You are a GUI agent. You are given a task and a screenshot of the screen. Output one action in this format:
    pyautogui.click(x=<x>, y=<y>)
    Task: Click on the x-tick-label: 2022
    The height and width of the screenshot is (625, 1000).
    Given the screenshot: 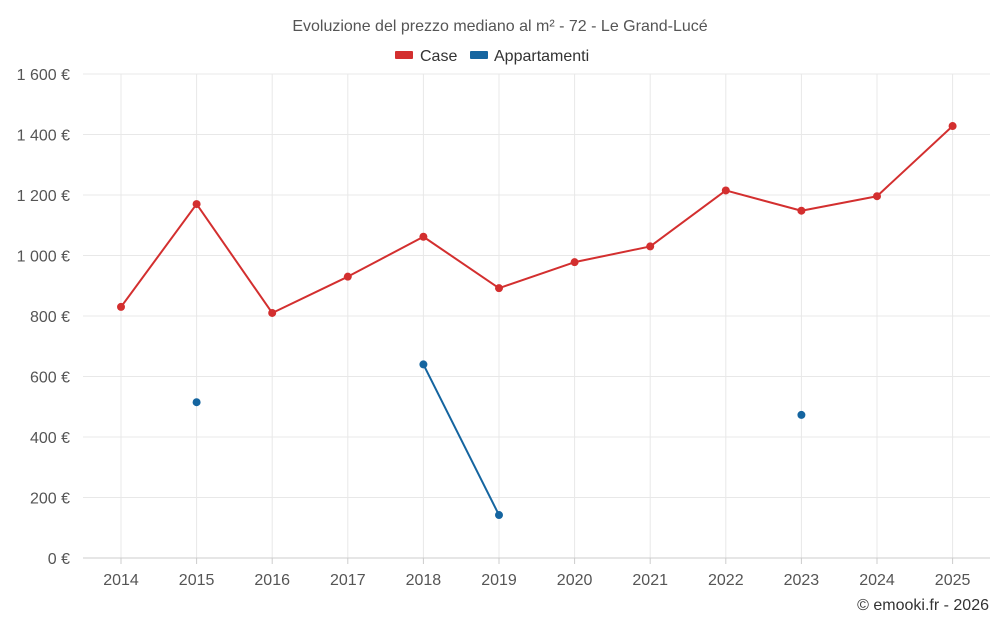 What is the action you would take?
    pyautogui.click(x=726, y=580)
    